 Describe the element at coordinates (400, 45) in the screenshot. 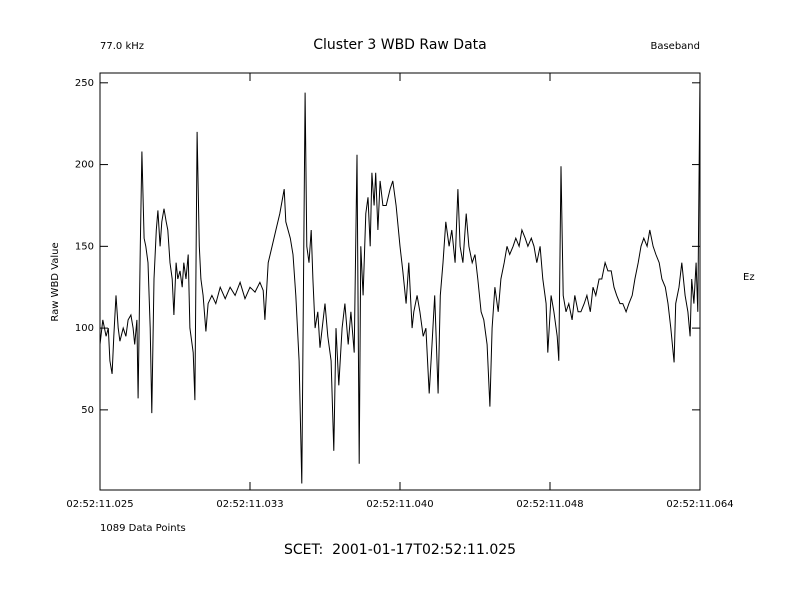

I see `chart-title: Cluster 3 WBD Raw Data` at that location.